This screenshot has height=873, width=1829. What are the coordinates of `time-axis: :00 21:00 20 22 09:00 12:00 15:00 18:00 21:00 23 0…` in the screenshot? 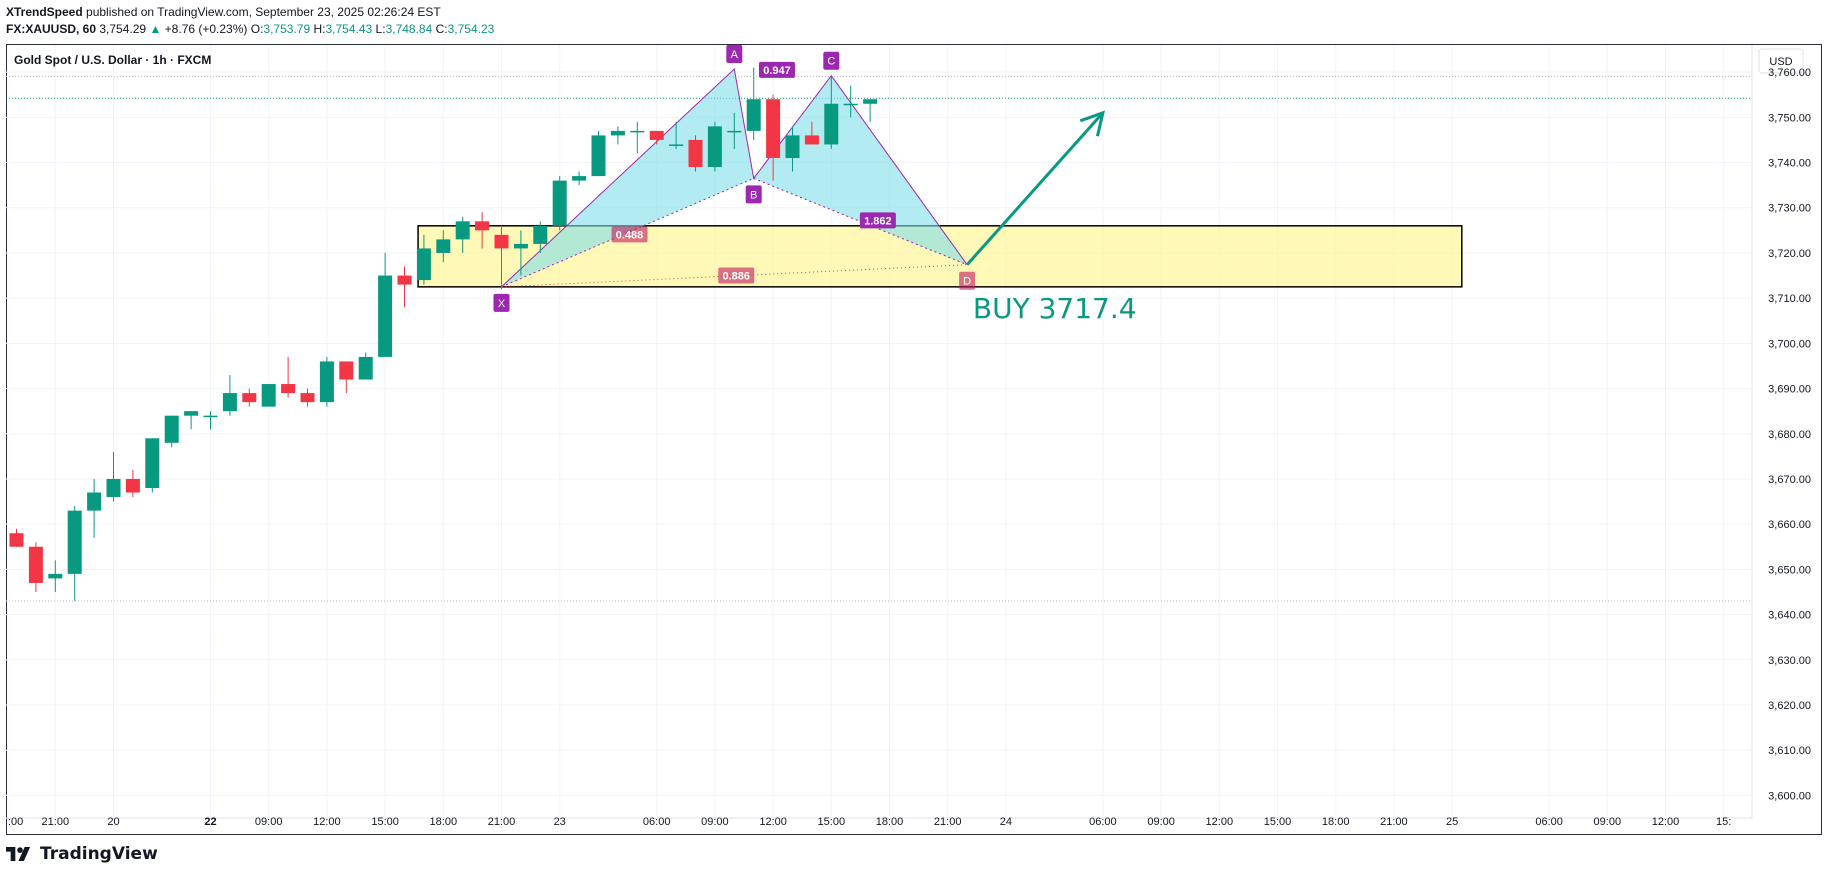 It's located at (879, 822).